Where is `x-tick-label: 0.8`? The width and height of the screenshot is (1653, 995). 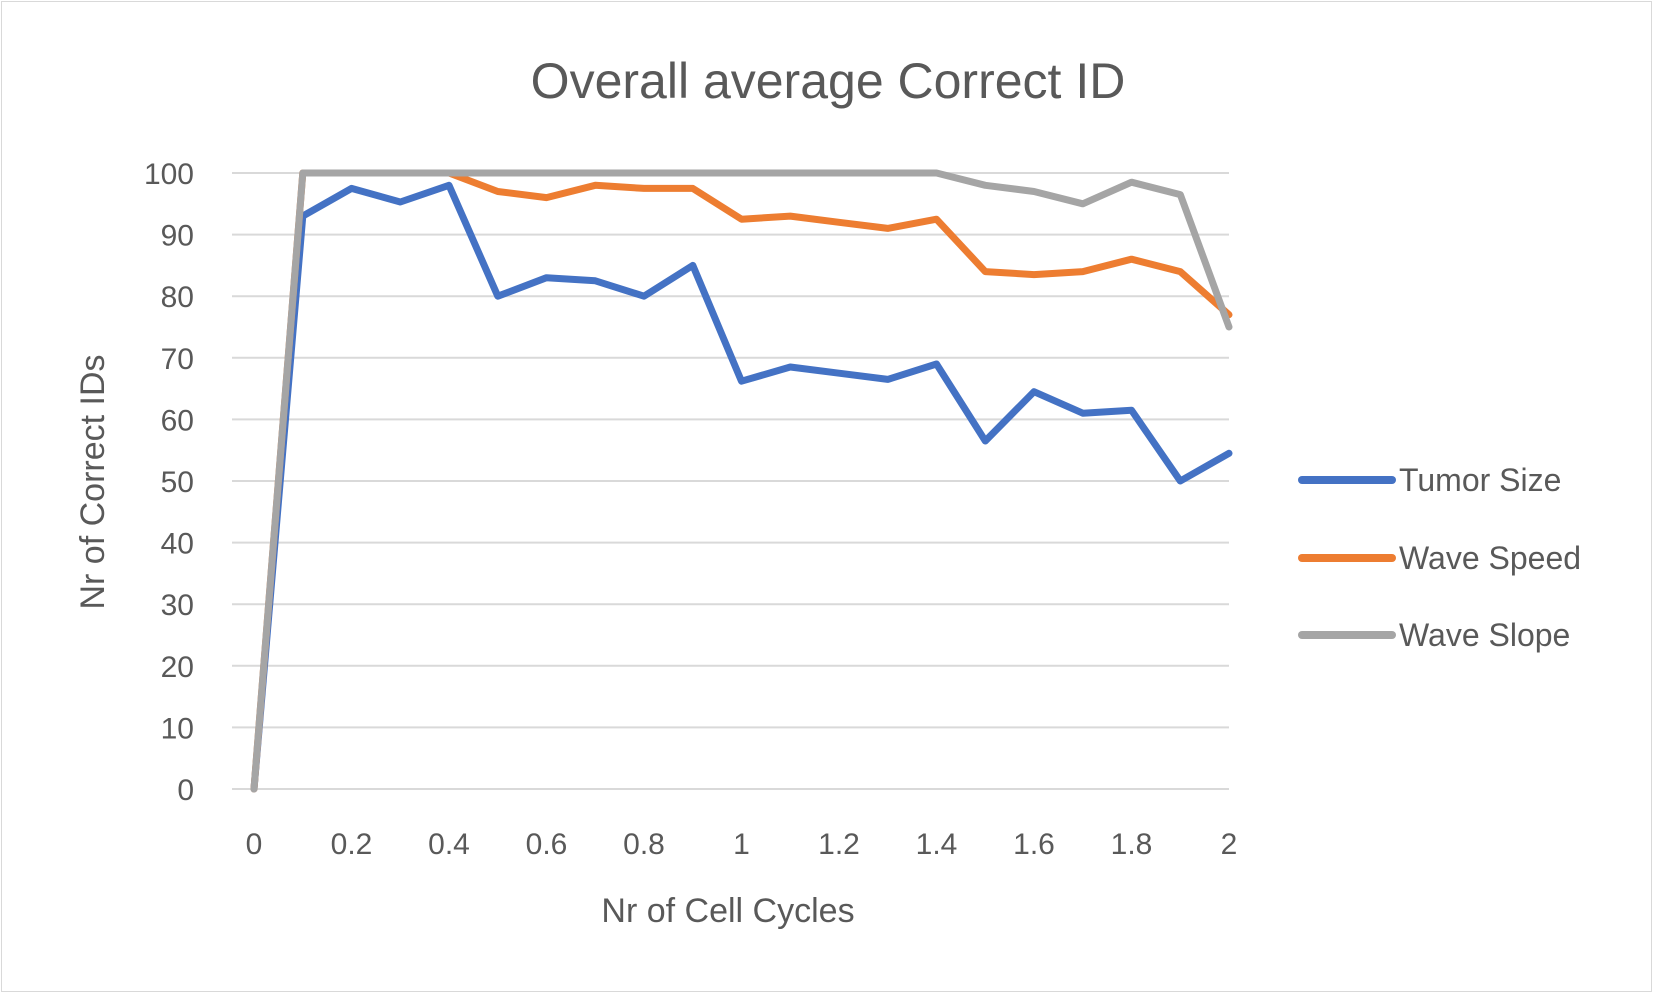
x-tick-label: 0.8 is located at coordinates (644, 844).